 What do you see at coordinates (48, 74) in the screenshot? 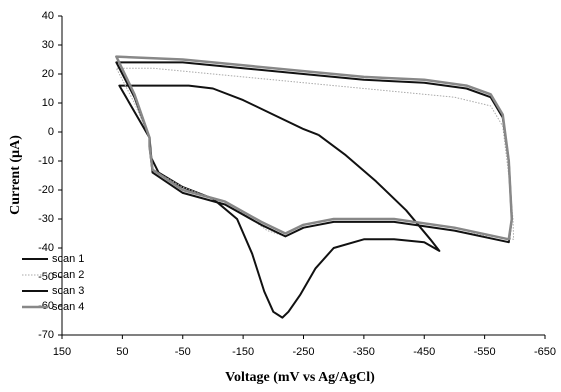
I see `y-tick-label: 20` at bounding box center [48, 74].